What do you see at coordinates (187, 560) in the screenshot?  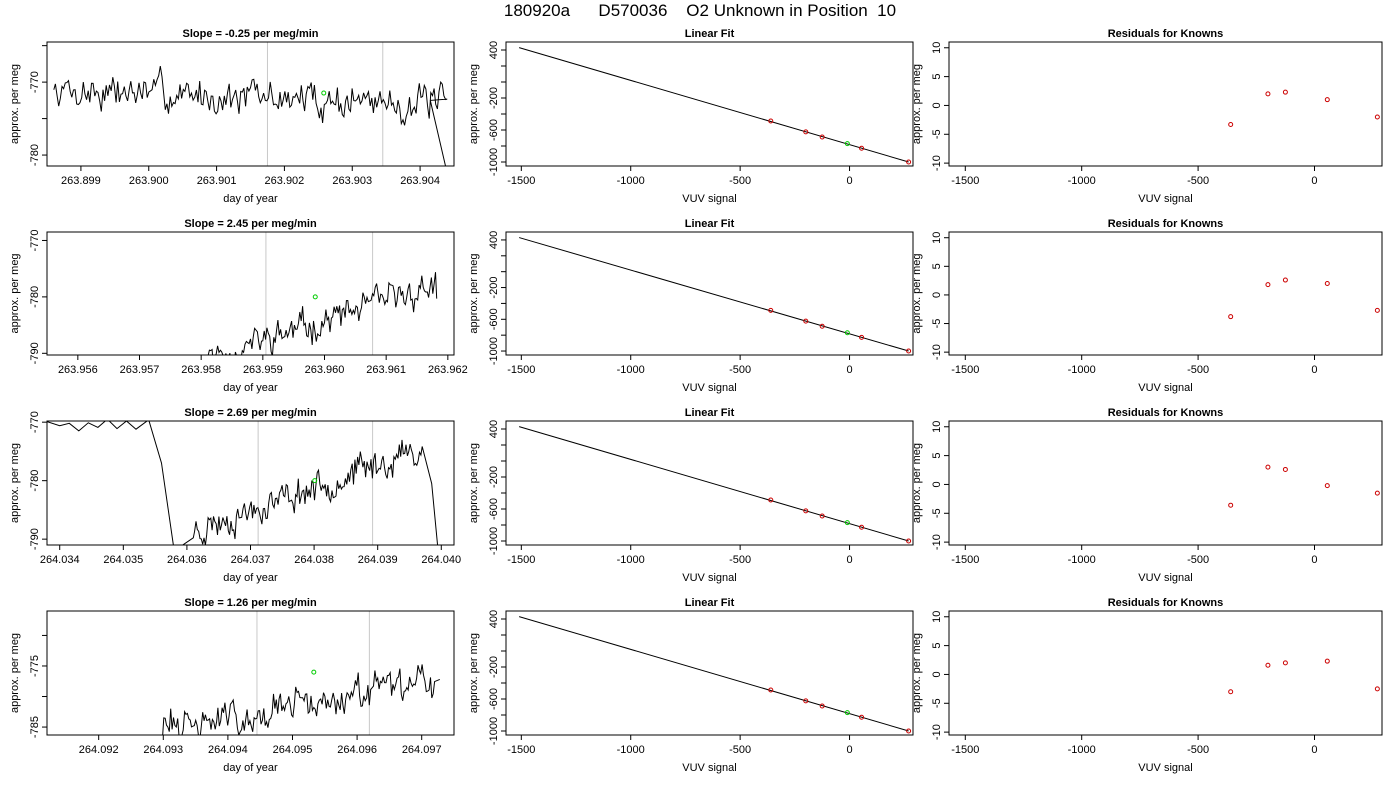 I see `x-tick-label: 264.036` at bounding box center [187, 560].